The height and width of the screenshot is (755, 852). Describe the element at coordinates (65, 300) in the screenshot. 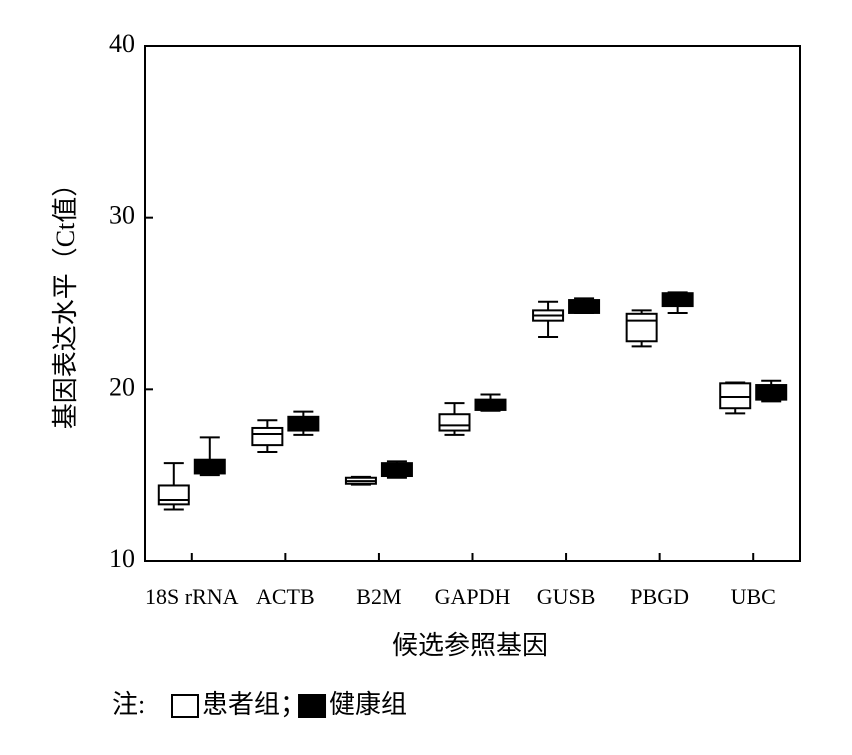

I see `y-axis-label: 基因表达水平（Ct值）` at that location.